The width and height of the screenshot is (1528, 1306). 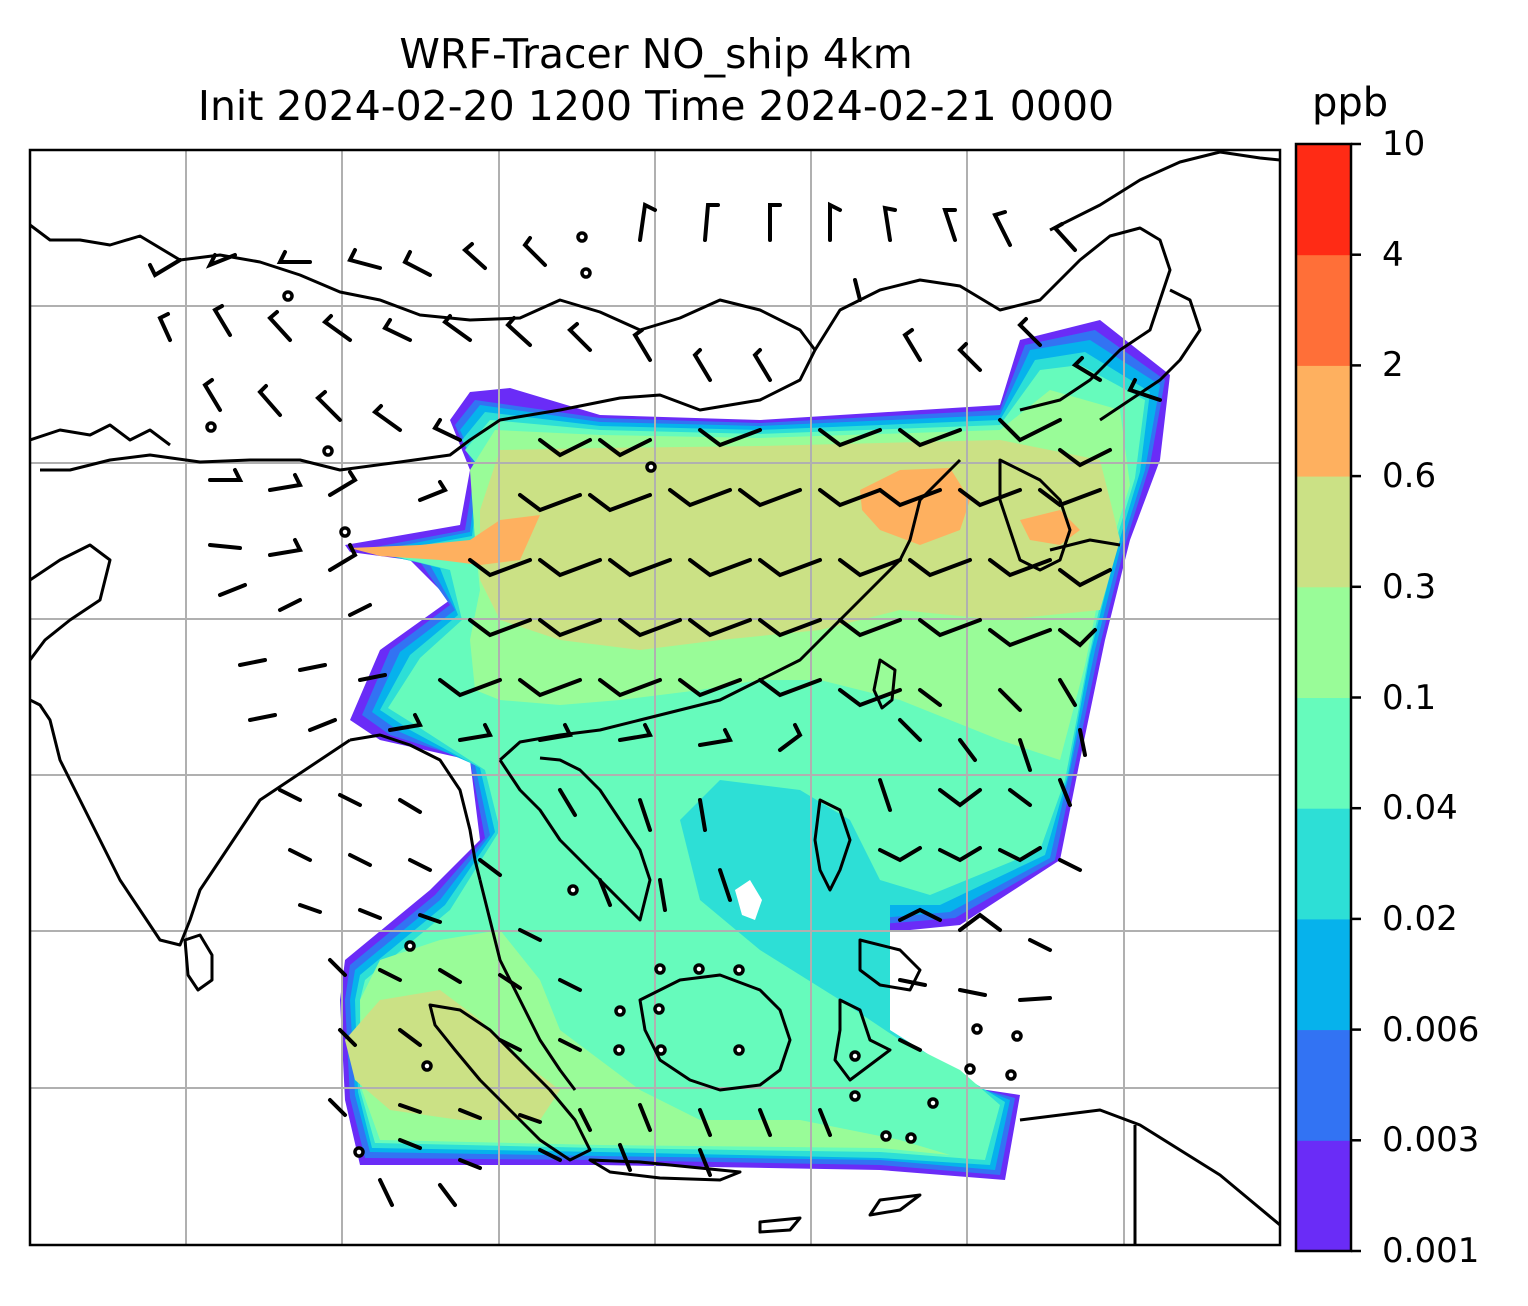 What do you see at coordinates (415, 807) in the screenshot?
I see `coastline-myanmar` at bounding box center [415, 807].